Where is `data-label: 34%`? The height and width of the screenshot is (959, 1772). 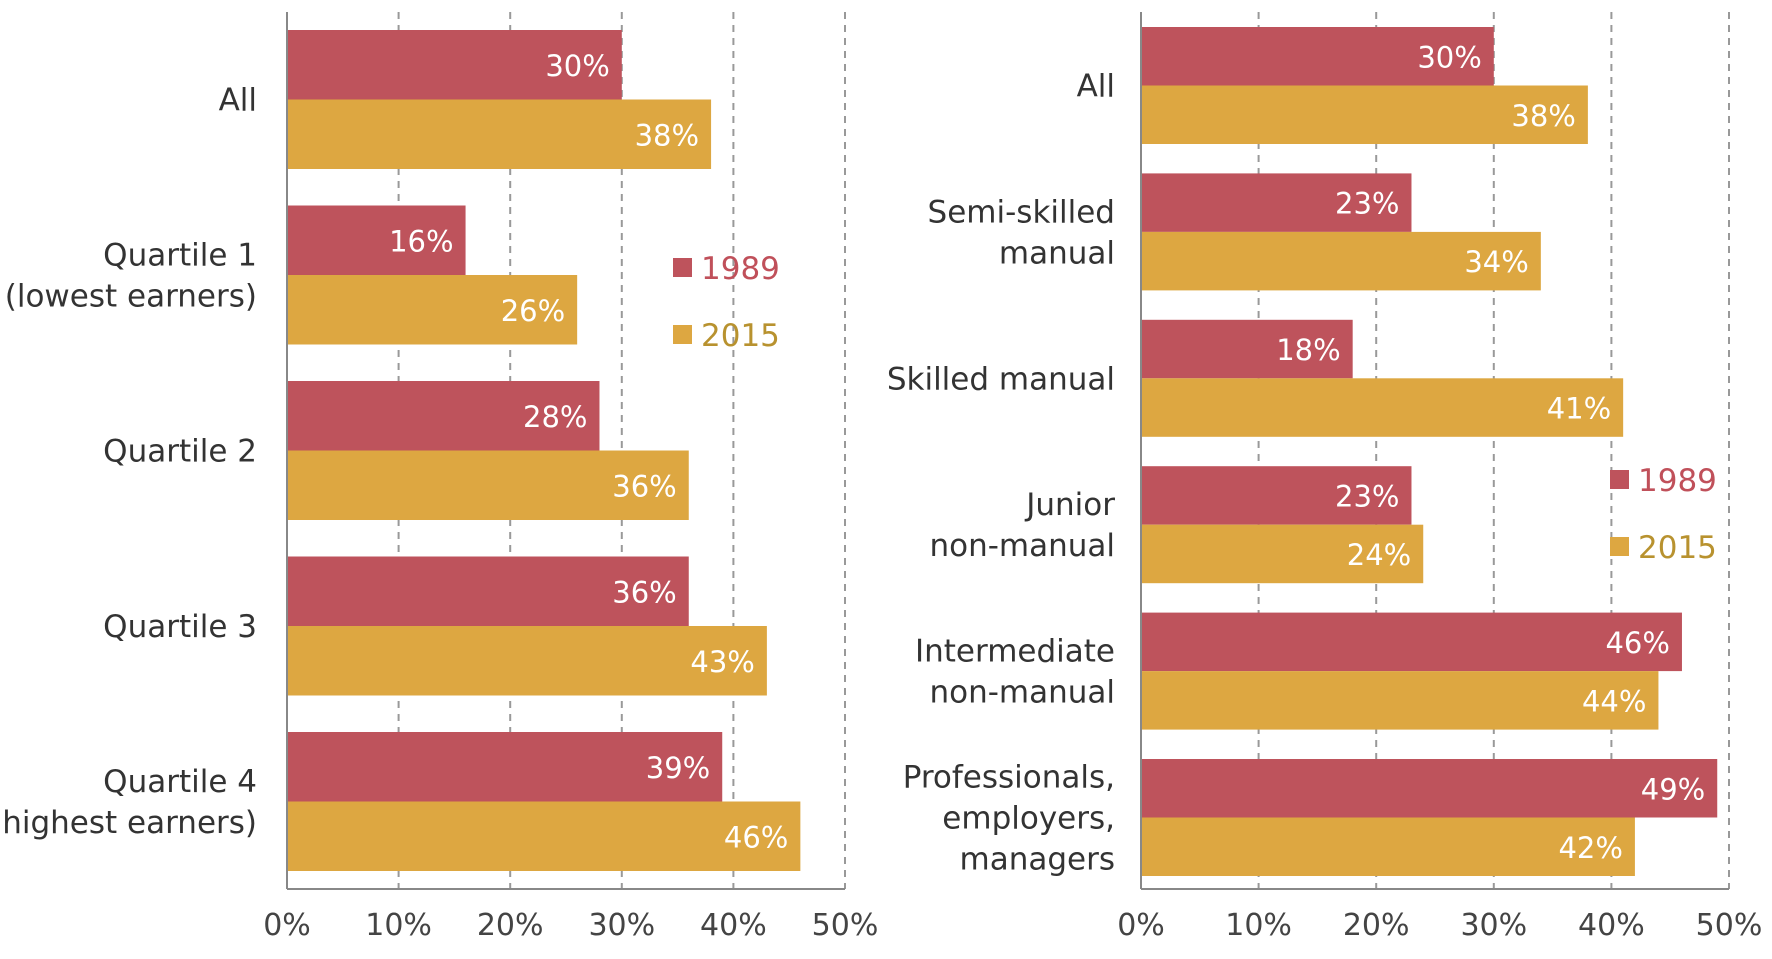 data-label: 34% is located at coordinates (1496, 262).